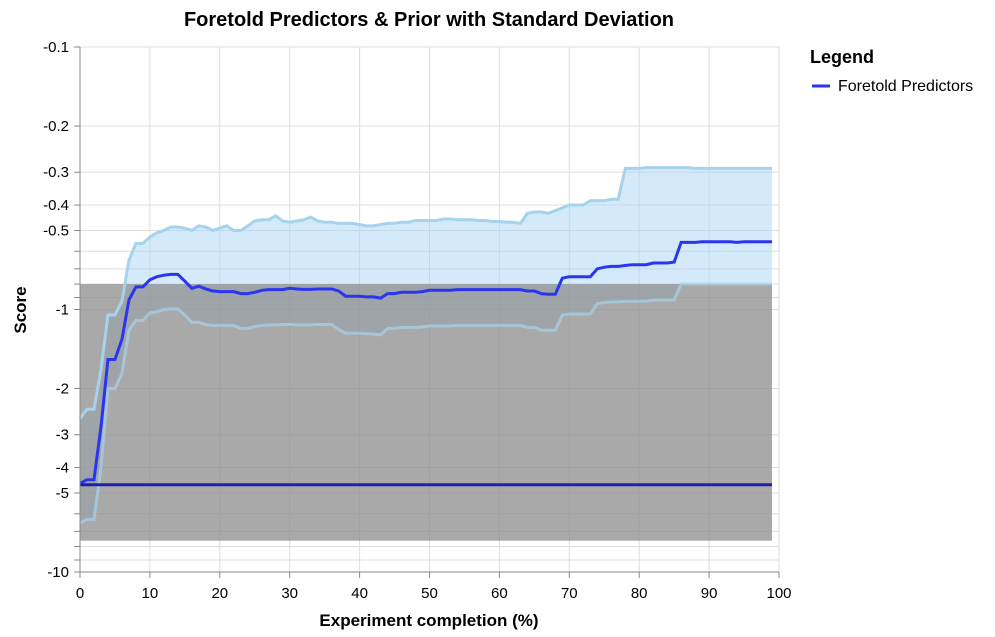 Image resolution: width=995 pixels, height=637 pixels. I want to click on x-tick-label: 100, so click(778, 593).